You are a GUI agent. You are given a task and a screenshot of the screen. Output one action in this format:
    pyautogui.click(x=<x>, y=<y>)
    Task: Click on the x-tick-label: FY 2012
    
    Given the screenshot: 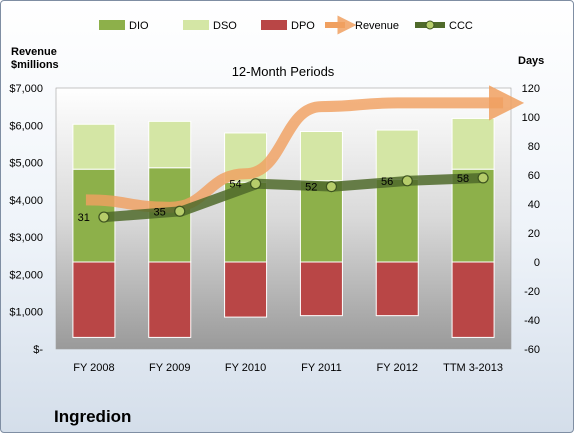 What is the action you would take?
    pyautogui.click(x=397, y=368)
    